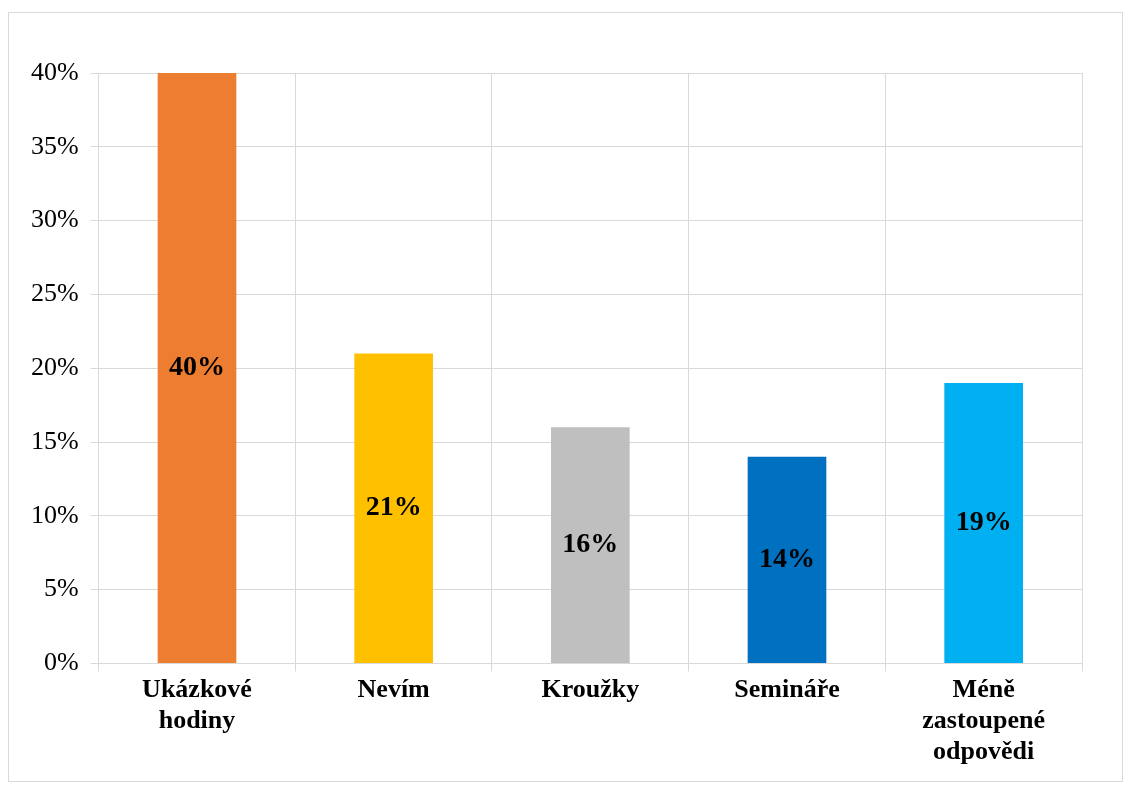 The image size is (1129, 785). Describe the element at coordinates (54, 440) in the screenshot. I see `y-tick-label: 15%` at that location.